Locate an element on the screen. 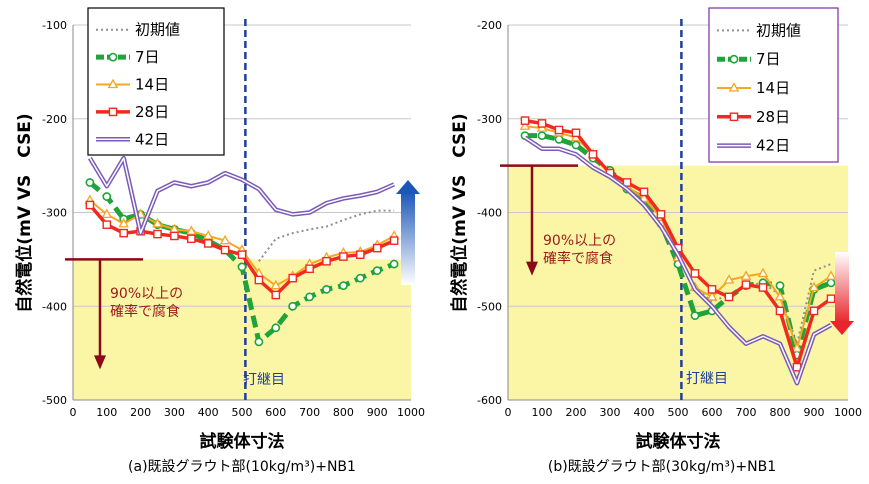  chart-caption: (a)既設グラウト部(10kg/m³)+NB1 is located at coordinates (242, 467).